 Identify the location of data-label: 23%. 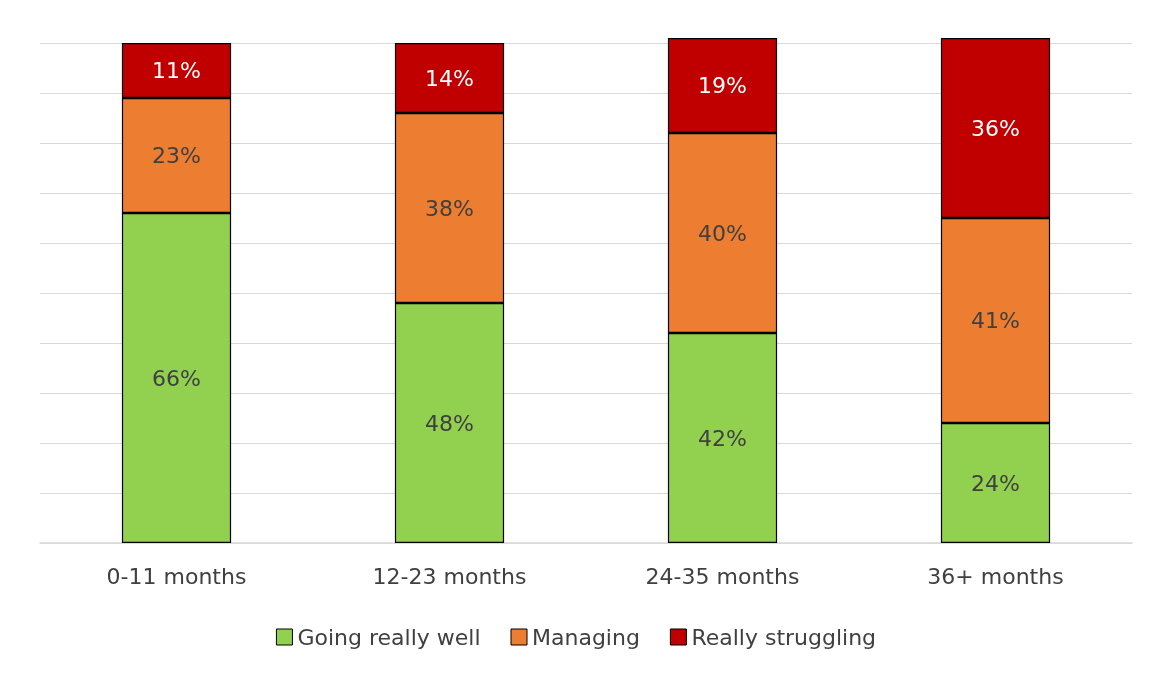
(176, 155).